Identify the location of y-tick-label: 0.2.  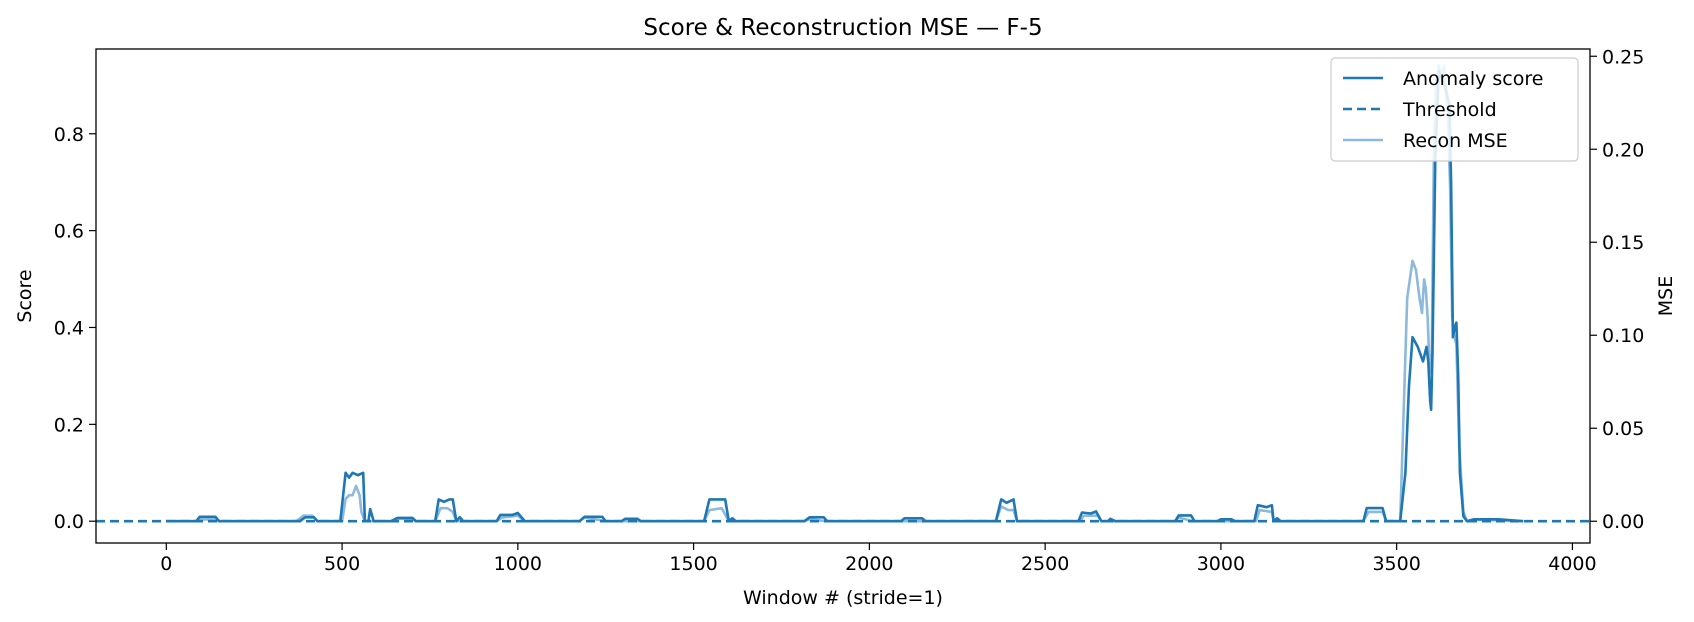
(69, 425).